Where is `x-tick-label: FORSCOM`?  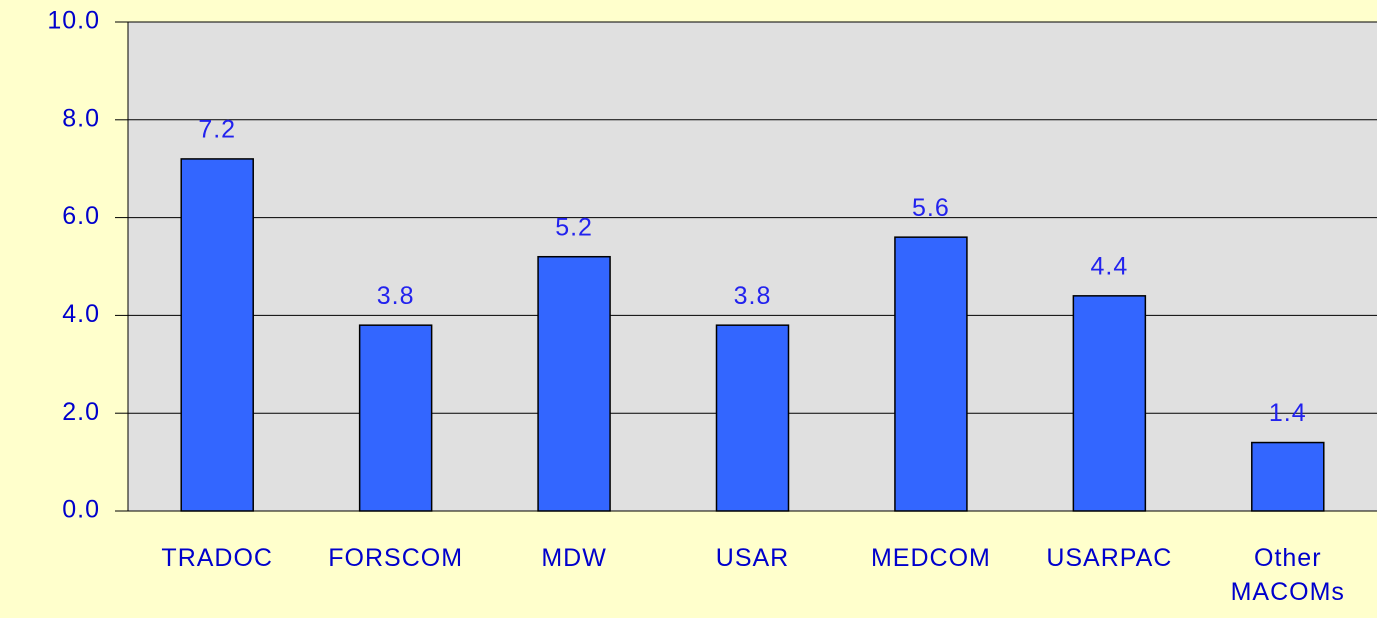
x-tick-label: FORSCOM is located at coordinates (396, 558).